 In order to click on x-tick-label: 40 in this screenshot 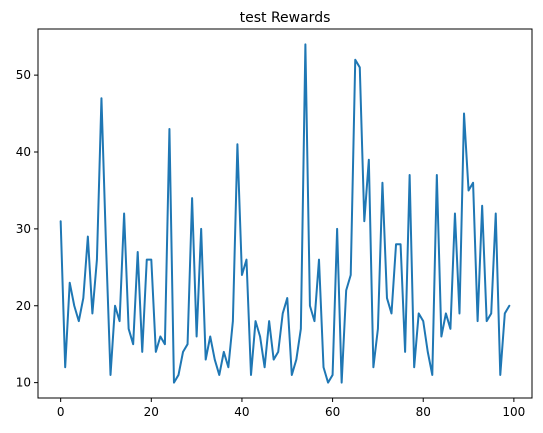, I will do `click(241, 412)`.